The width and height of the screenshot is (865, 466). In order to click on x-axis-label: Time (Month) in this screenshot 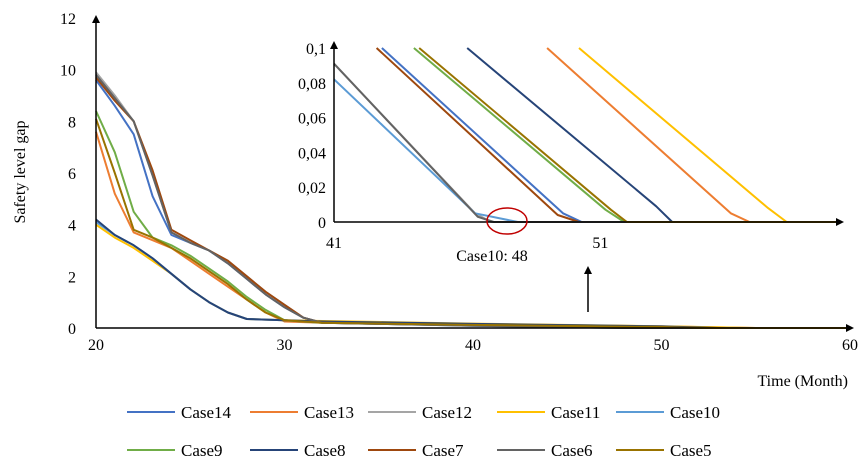, I will do `click(802, 381)`.